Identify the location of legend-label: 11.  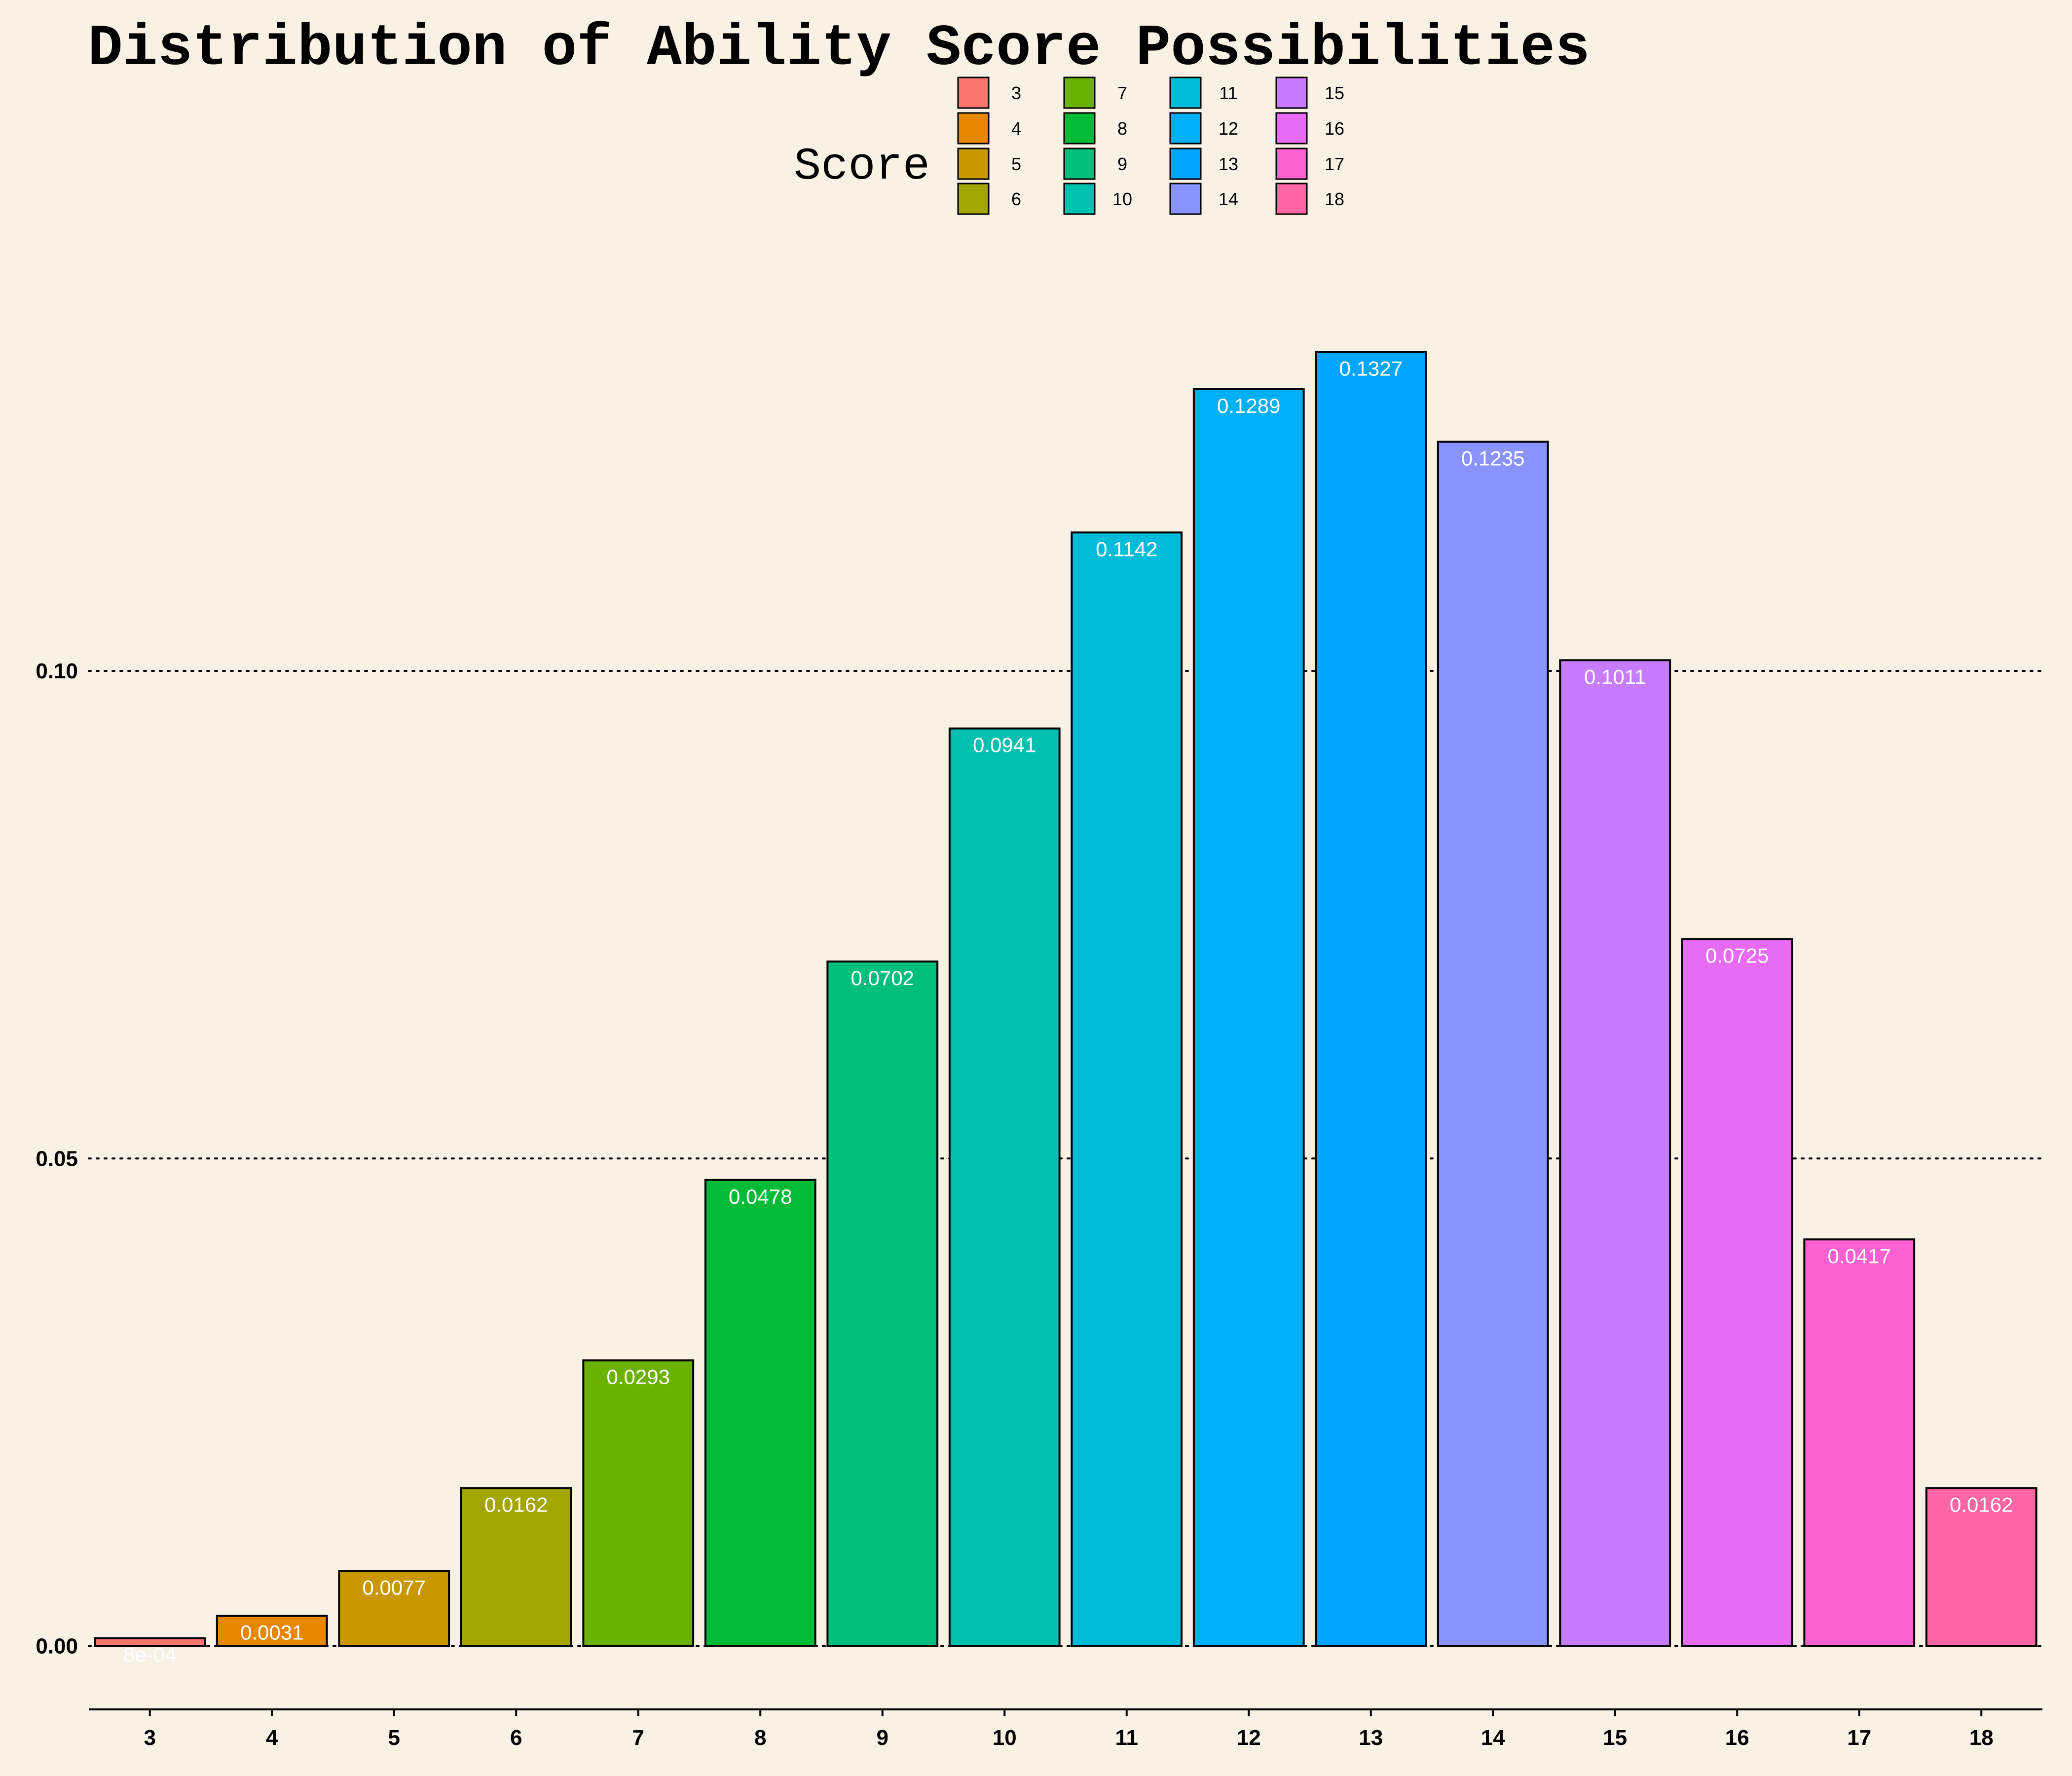
(1228, 93).